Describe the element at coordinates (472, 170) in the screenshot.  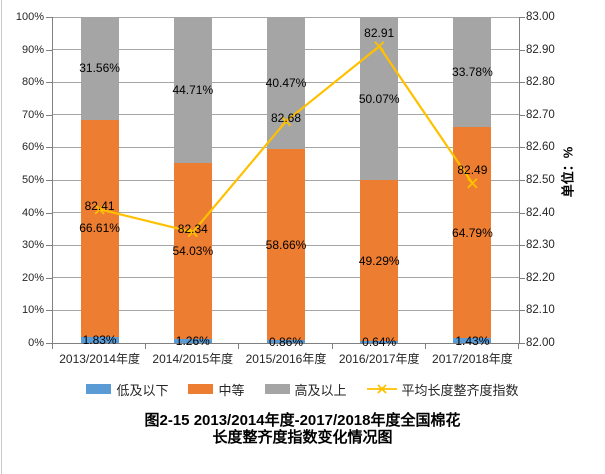
I see `line-data-label: 82.49` at that location.